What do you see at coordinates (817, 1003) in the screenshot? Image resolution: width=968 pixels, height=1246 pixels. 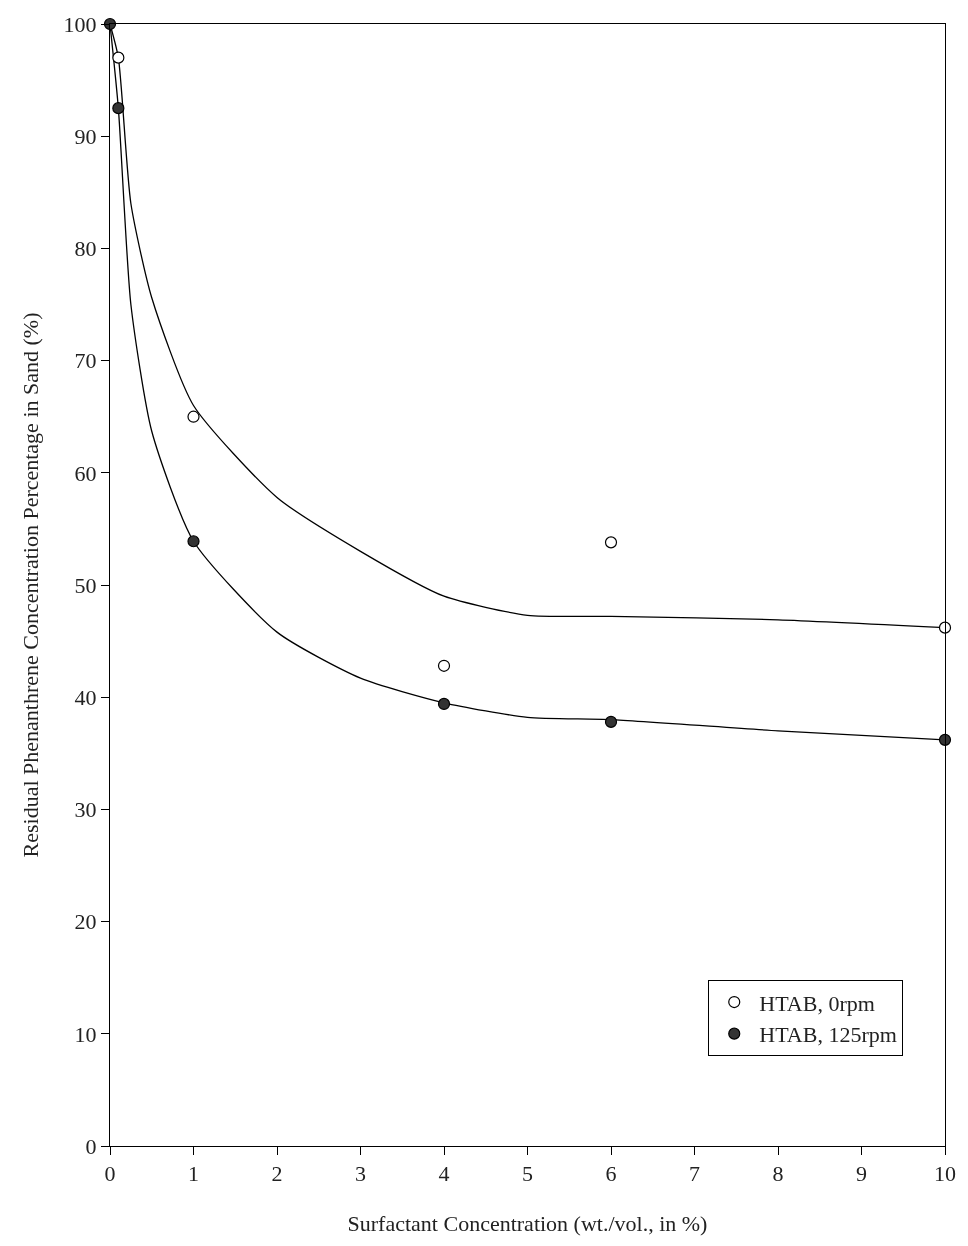 I see `legend-label: HTAB, 0rpm` at bounding box center [817, 1003].